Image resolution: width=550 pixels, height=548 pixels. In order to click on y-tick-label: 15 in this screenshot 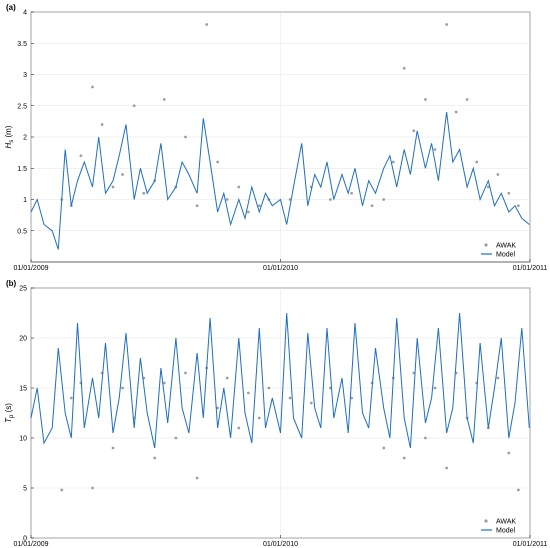, I will do `click(23, 389)`.